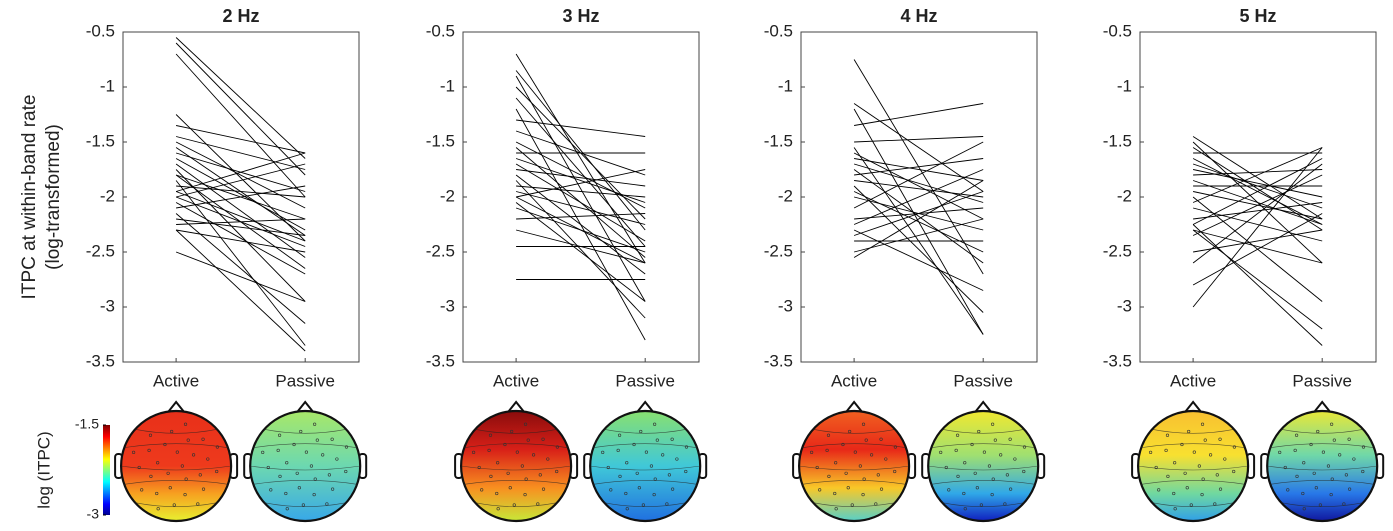 Image resolution: width=1393 pixels, height=531 pixels. Describe the element at coordinates (1117, 360) in the screenshot. I see `y-tick-label: -3.5` at that location.